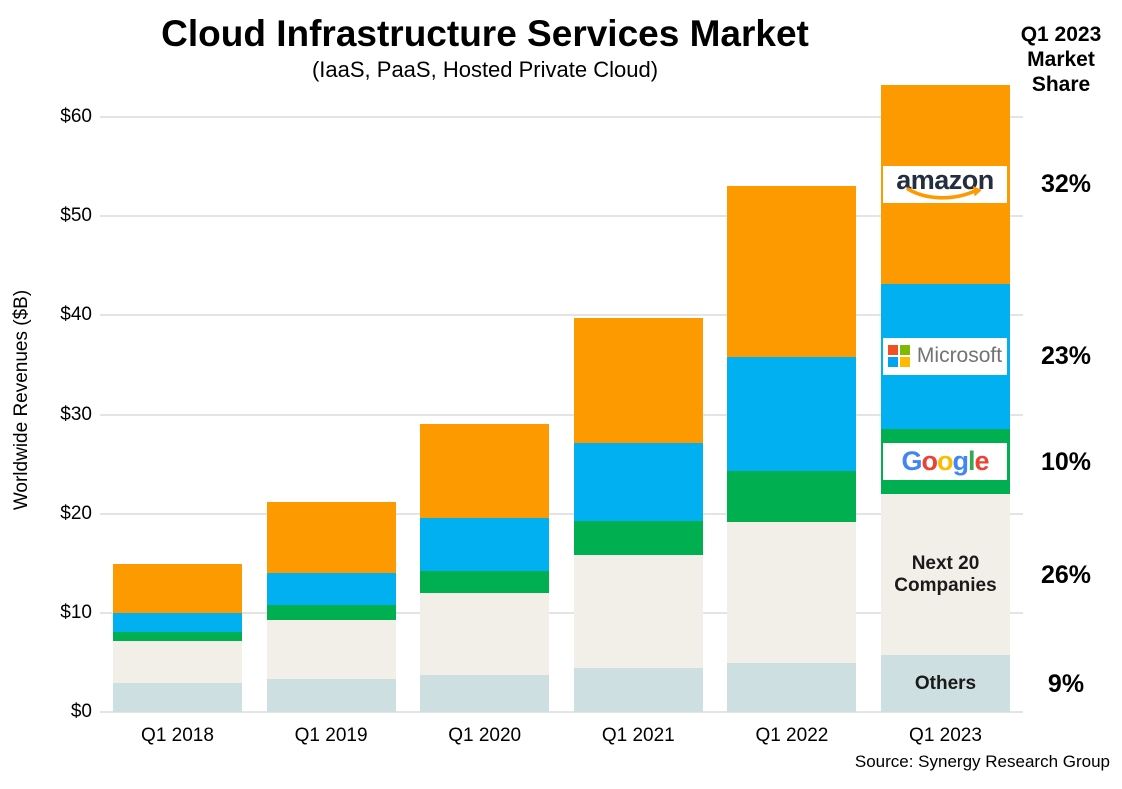  Describe the element at coordinates (331, 695) in the screenshot. I see `bar-segment-q1-2019-others` at that location.